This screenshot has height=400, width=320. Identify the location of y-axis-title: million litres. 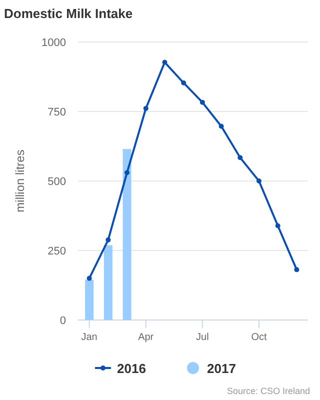
(20, 181).